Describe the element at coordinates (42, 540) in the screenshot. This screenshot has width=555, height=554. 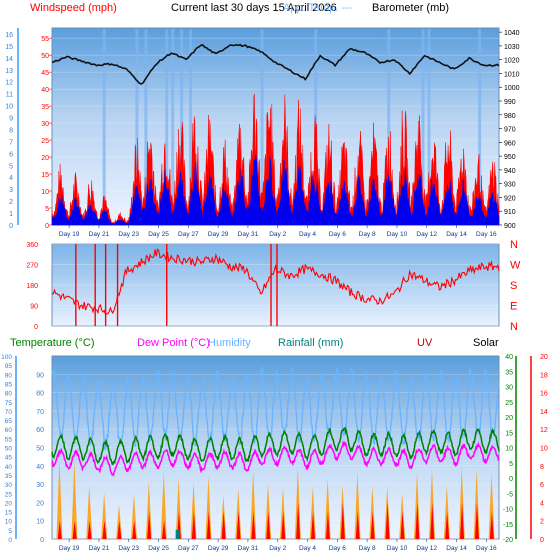
I see `percent-tick-label: 0` at that location.